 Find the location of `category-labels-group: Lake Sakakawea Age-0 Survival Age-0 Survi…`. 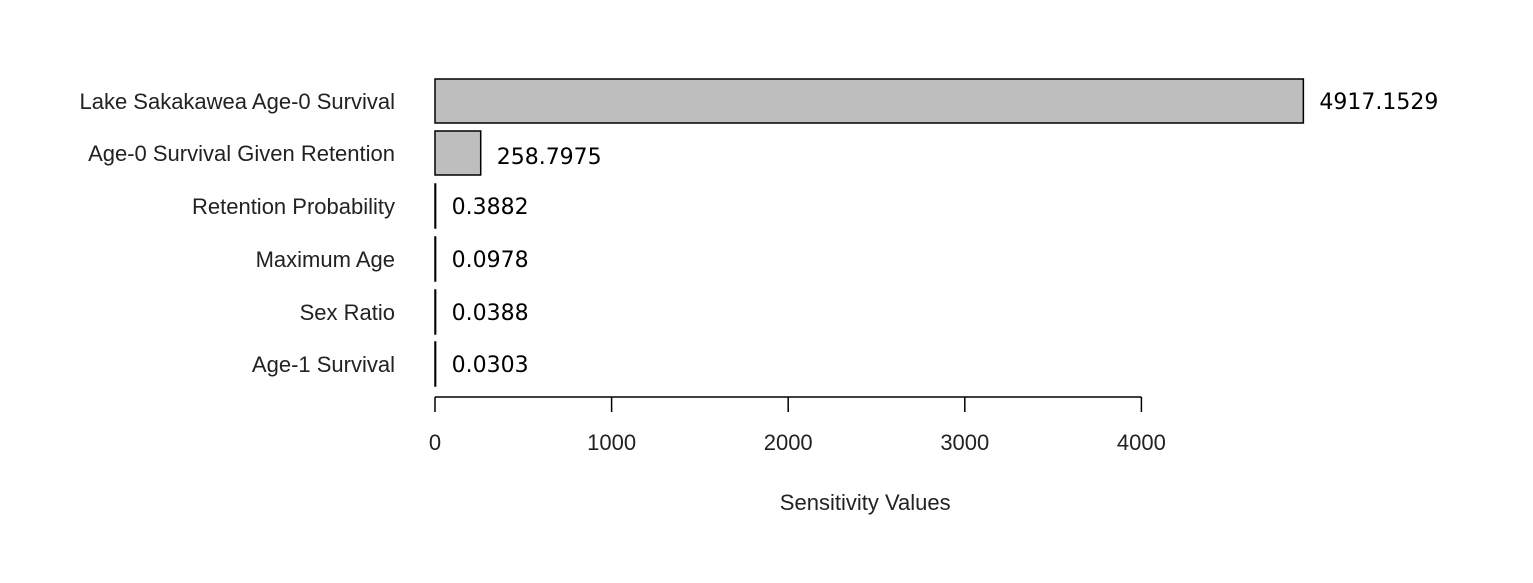

category-labels-group: Lake Sakakawea Age-0 Survival Age-0 Survi… is located at coordinates (237, 233).